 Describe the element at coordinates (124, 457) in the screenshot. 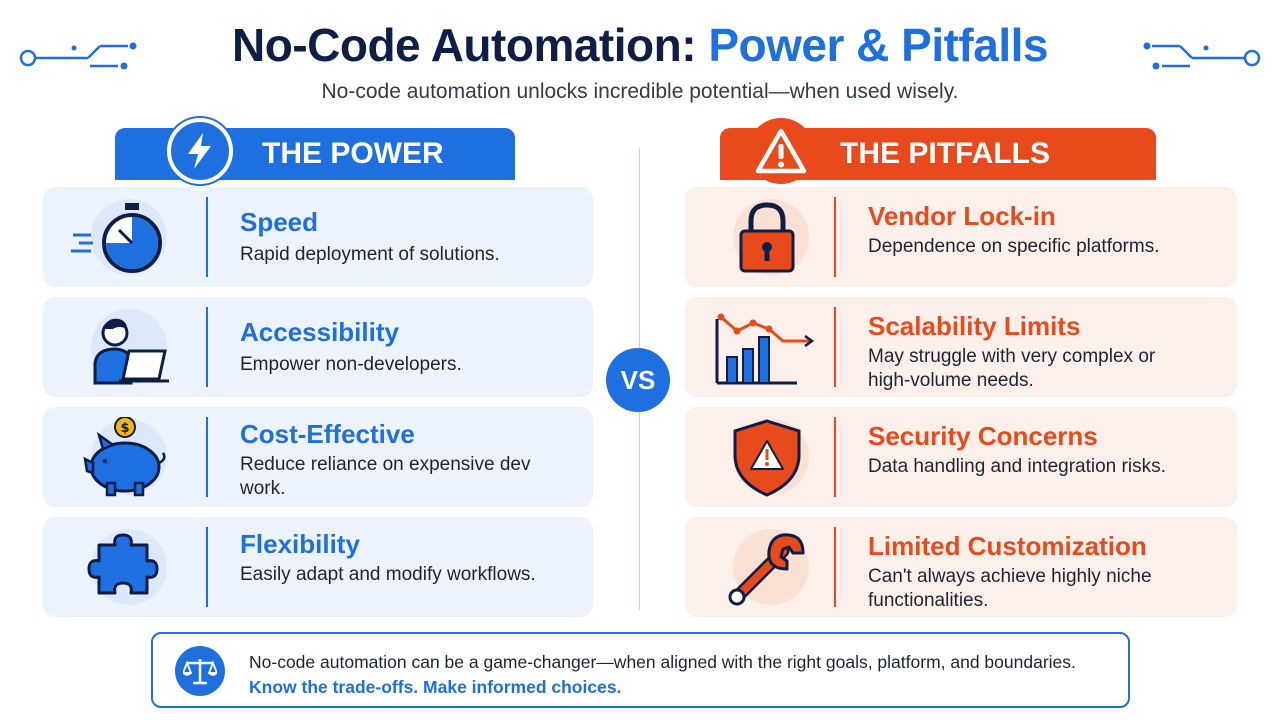

I see `piggy-bank-icon: $` at that location.